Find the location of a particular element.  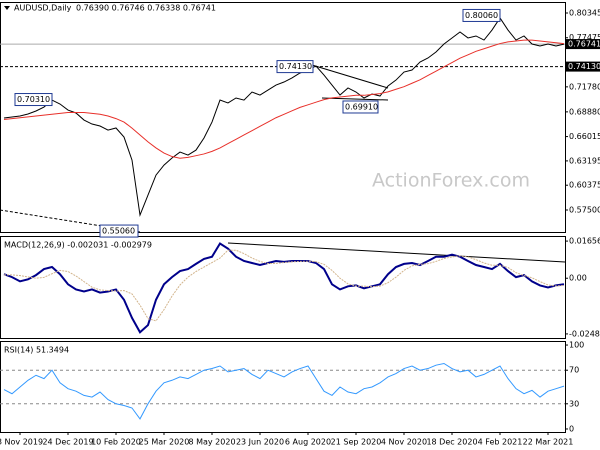

level-label: 0.74130 is located at coordinates (584, 66).